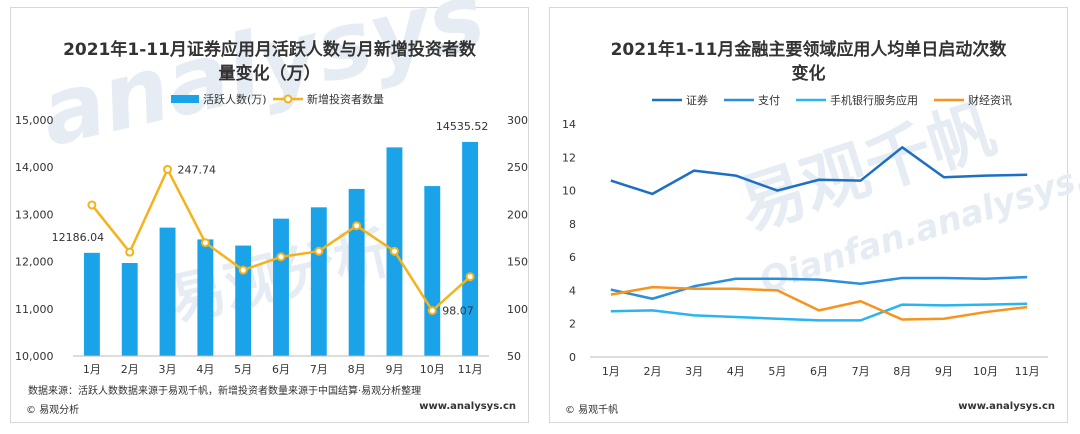 The image size is (1080, 434). I want to click on chart-title-right: 2021年1-11月金融主要领域应用人均单日启动次数 变化, so click(808, 62).